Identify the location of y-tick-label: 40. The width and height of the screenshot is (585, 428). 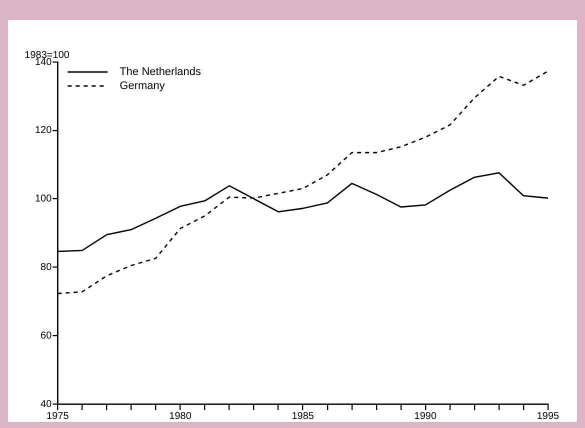
(46, 404).